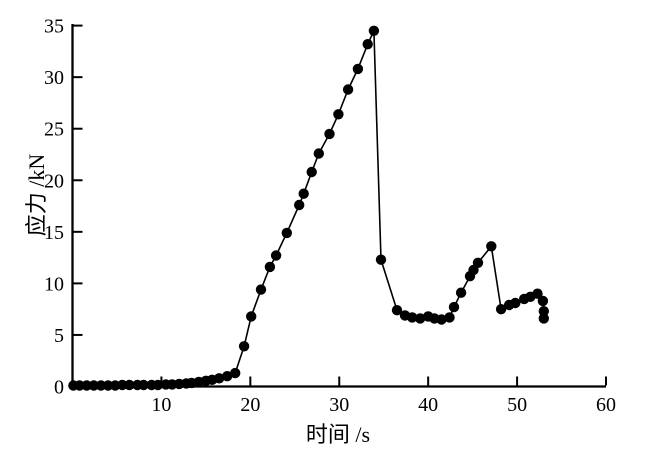 Image resolution: width=654 pixels, height=452 pixels. I want to click on x-axis-title: 时间 /s, so click(338, 434).